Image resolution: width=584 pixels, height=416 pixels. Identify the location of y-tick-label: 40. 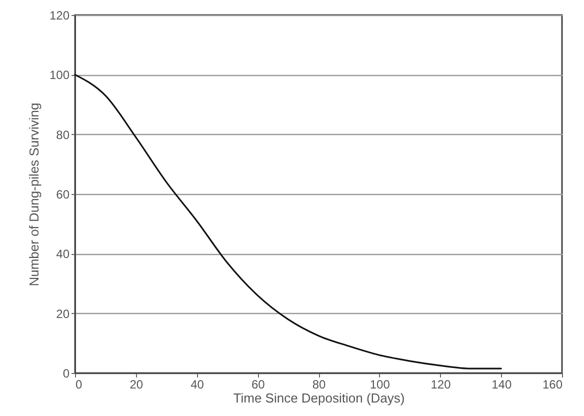
(63, 254).